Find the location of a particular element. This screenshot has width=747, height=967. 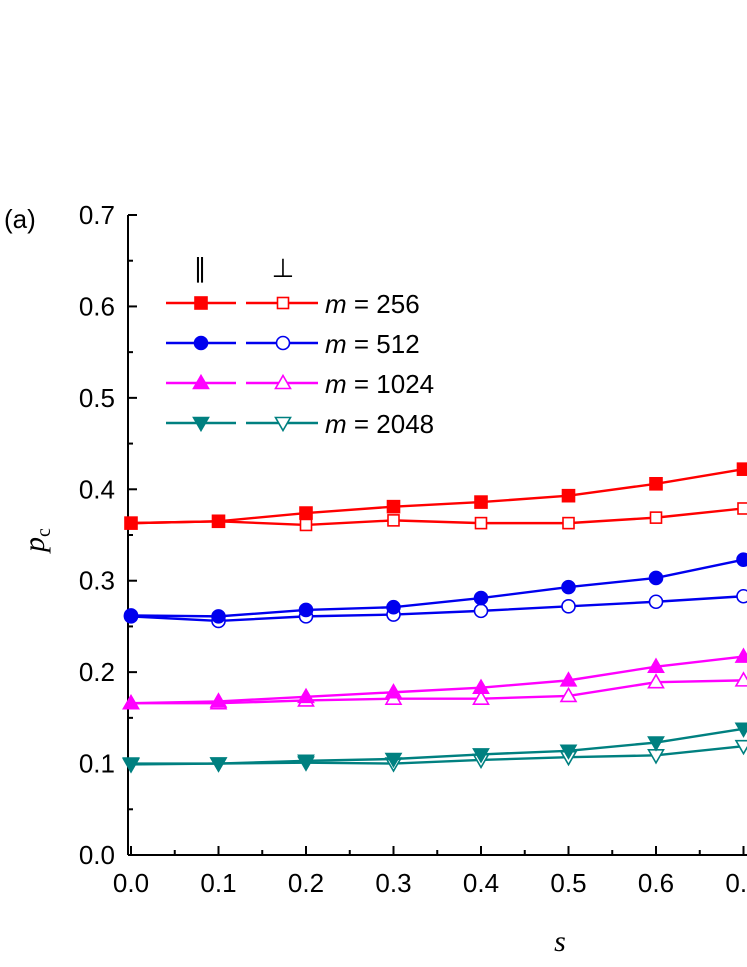

x-tick-label: 0.5 is located at coordinates (568, 883).